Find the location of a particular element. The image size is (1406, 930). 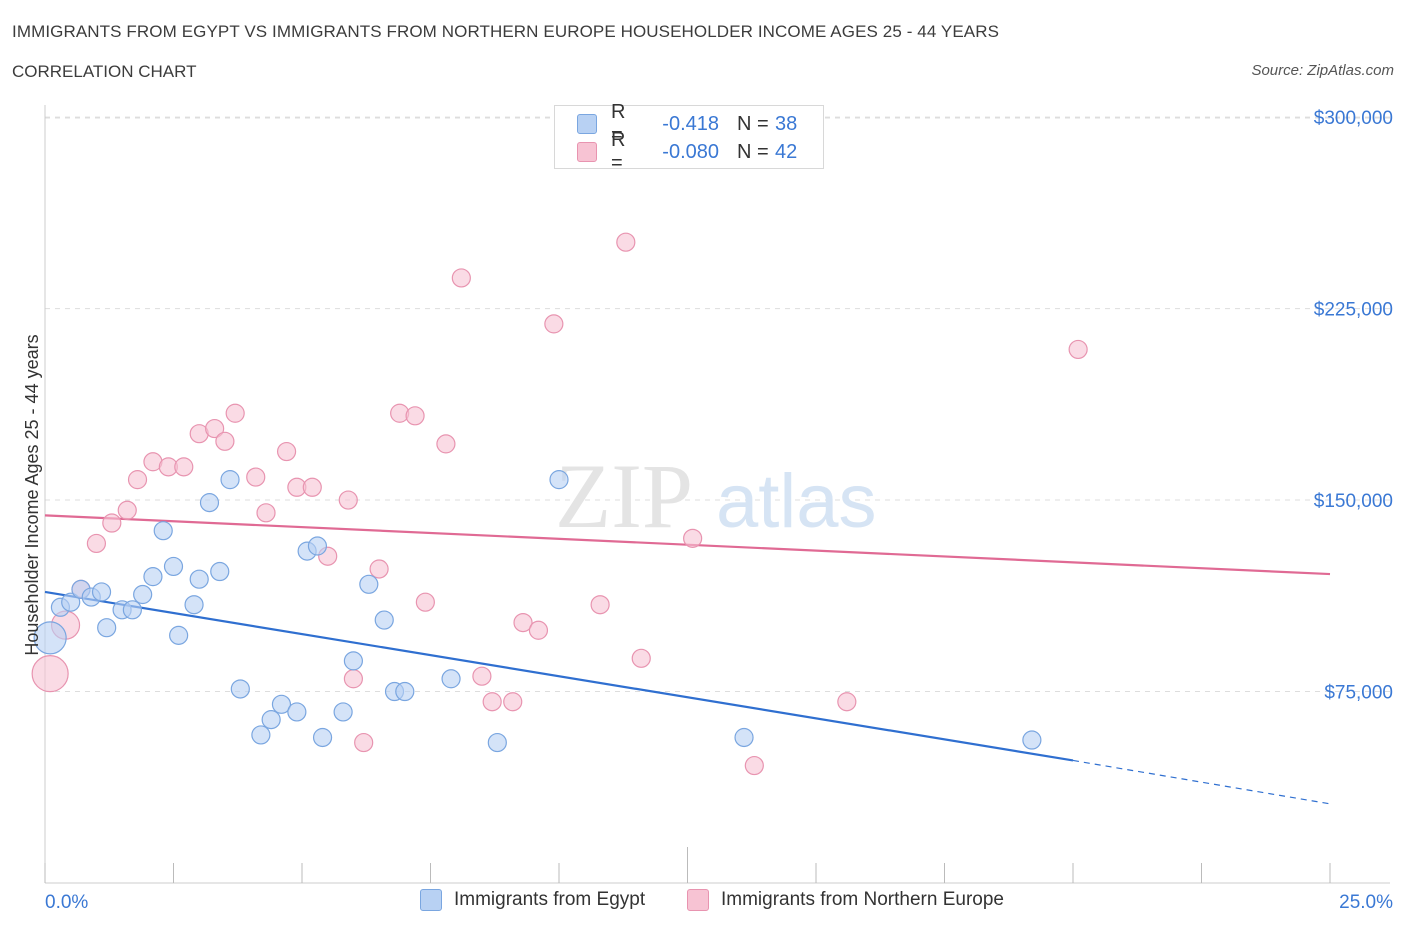

legend-item-egypt: Immigrants from Egypt is located at coordinates (532, 900).